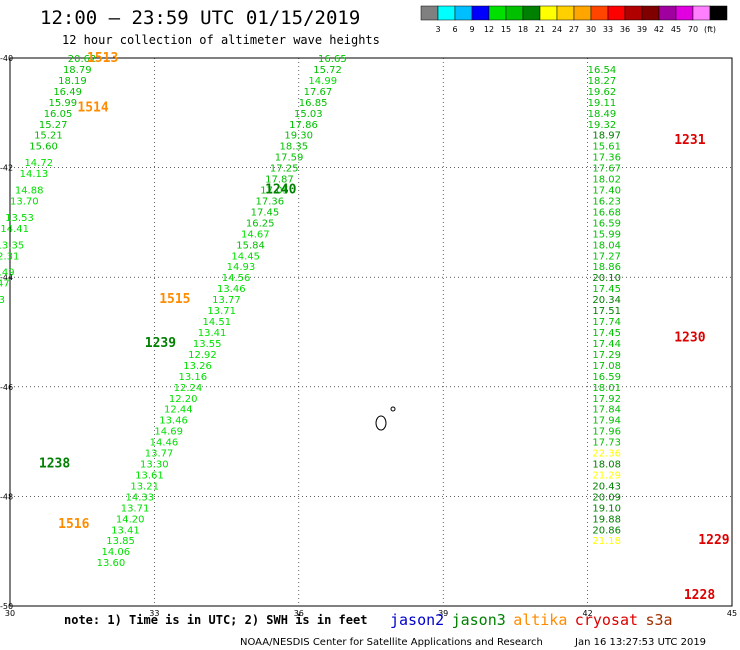  Describe the element at coordinates (154, 613) in the screenshot. I see `x-tick-label: 33` at that location.